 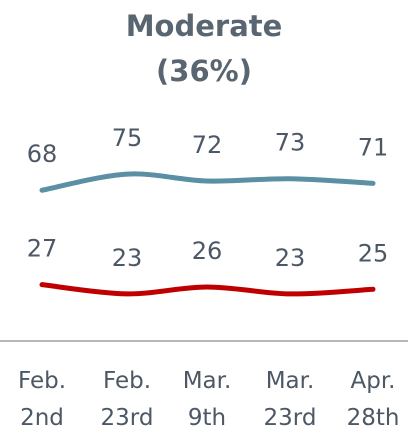 I want to click on chart-title: Moderate, so click(x=204, y=26).